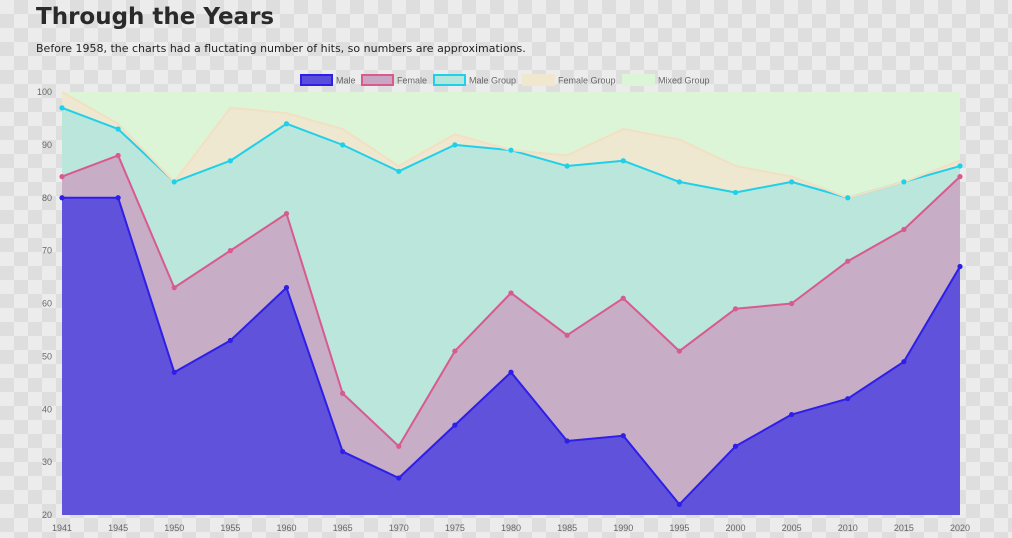 This screenshot has height=538, width=1012. What do you see at coordinates (848, 528) in the screenshot?
I see `x-tick-2010: 2010` at bounding box center [848, 528].